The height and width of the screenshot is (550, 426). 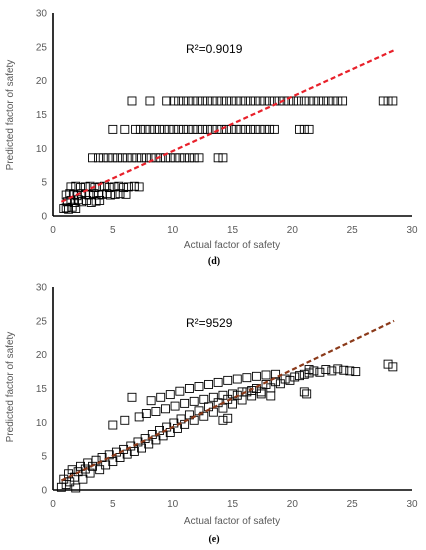 What do you see at coordinates (113, 230) in the screenshot?
I see `x-tick-label: 5` at bounding box center [113, 230].